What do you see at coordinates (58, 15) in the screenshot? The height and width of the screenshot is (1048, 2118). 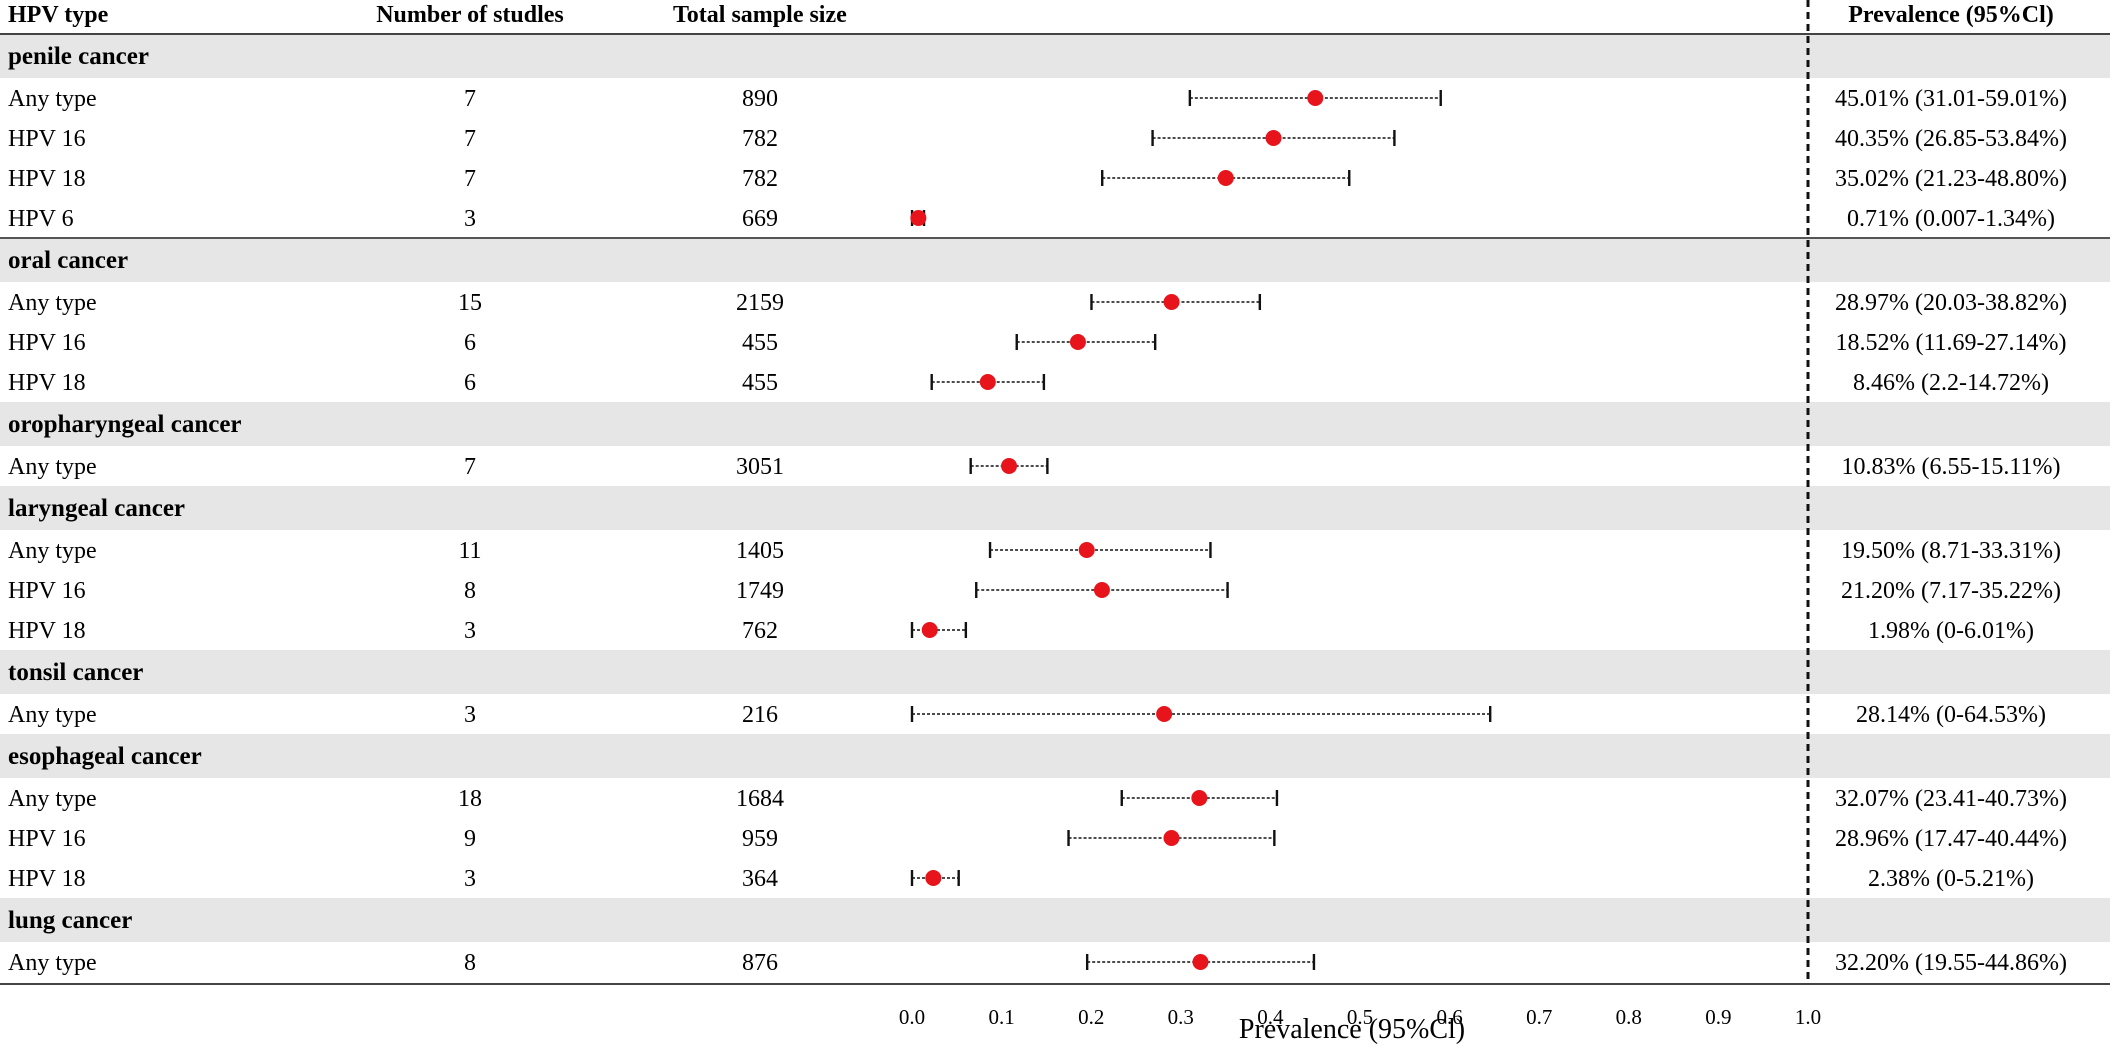 I see `column-header-hpv-type: HPV type` at bounding box center [58, 15].